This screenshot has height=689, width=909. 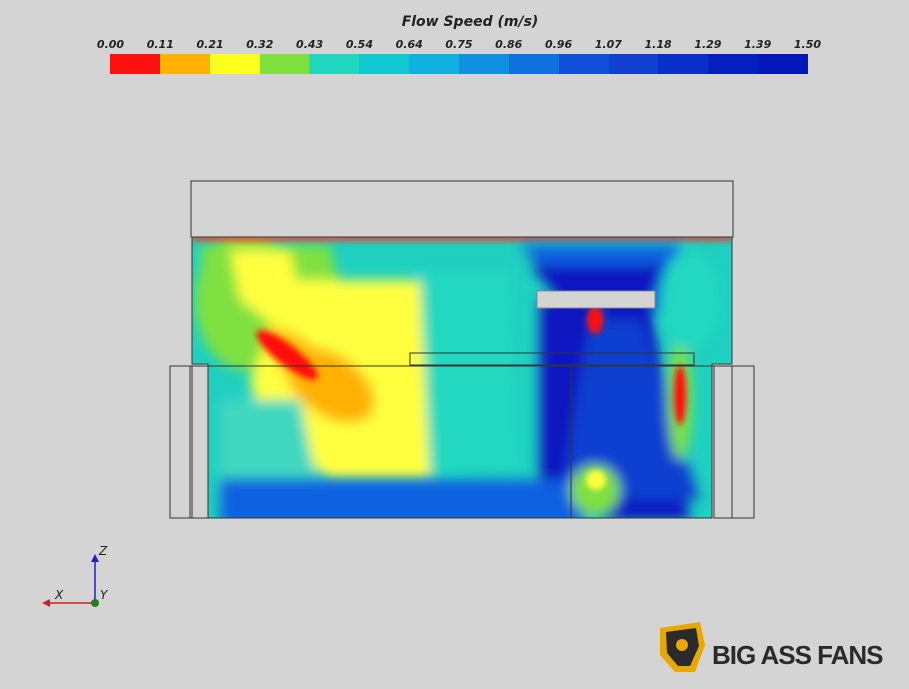 I want to click on colorbar-tick: 0.86, so click(x=509, y=44).